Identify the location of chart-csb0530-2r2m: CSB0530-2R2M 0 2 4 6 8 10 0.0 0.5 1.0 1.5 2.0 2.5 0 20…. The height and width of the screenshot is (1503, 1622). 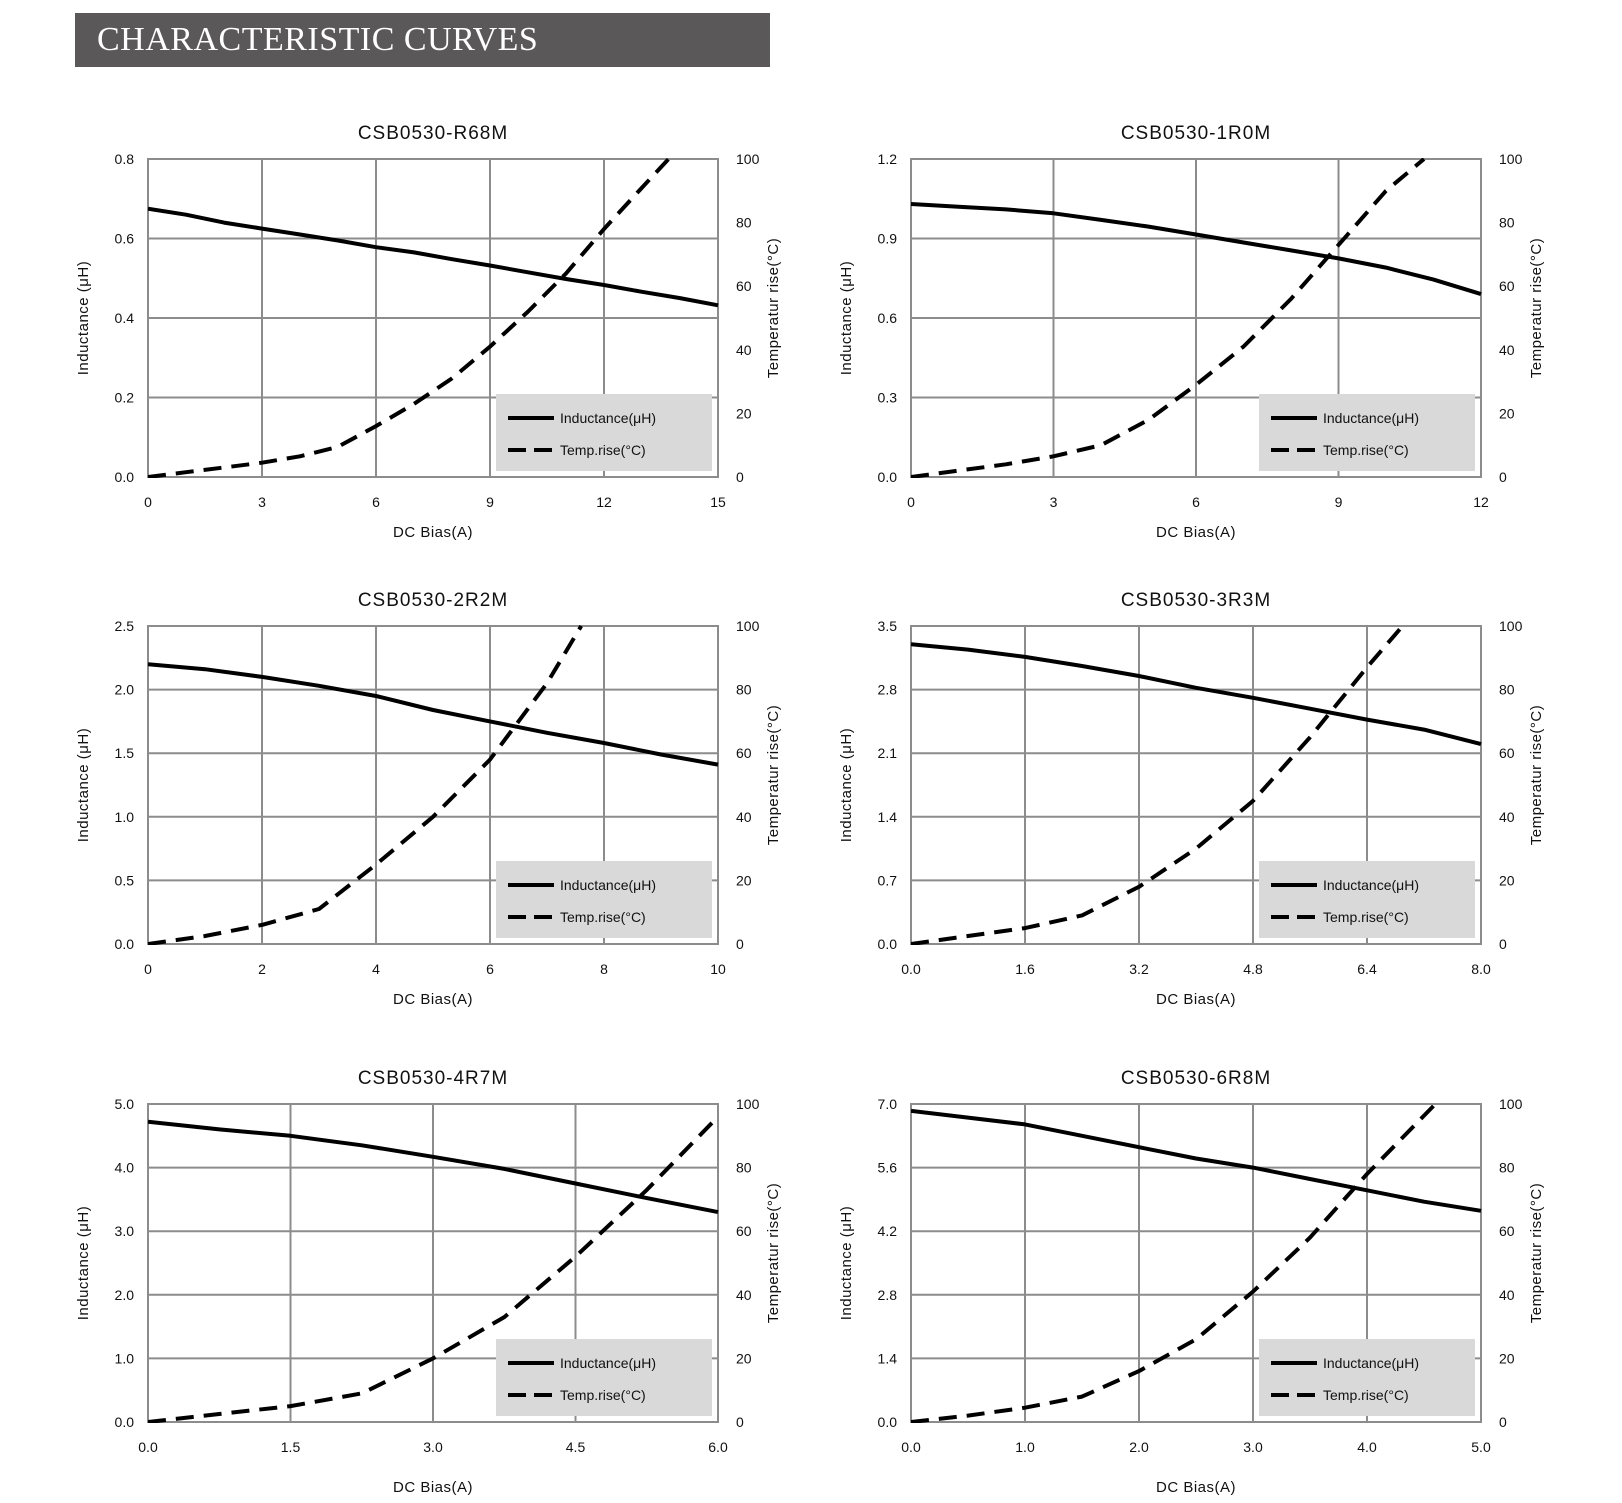
(428, 799).